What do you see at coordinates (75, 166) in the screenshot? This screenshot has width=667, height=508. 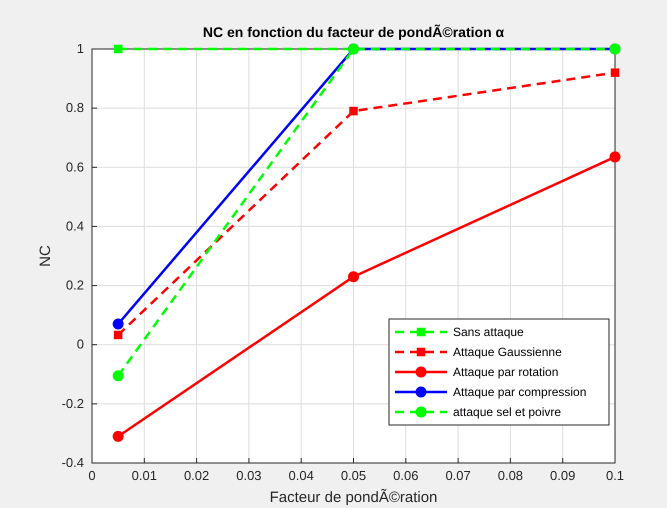 I see `y-tick-label: 0.6` at bounding box center [75, 166].